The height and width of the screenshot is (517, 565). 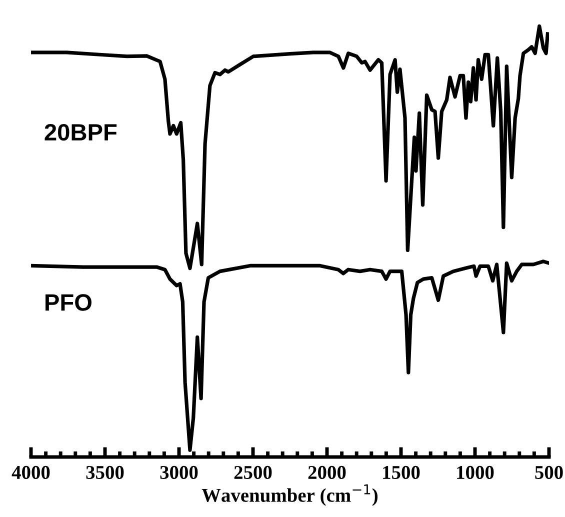 I want to click on x-axis-title: Wavenumber (cm$^{−1}$), so click(x=290, y=495).